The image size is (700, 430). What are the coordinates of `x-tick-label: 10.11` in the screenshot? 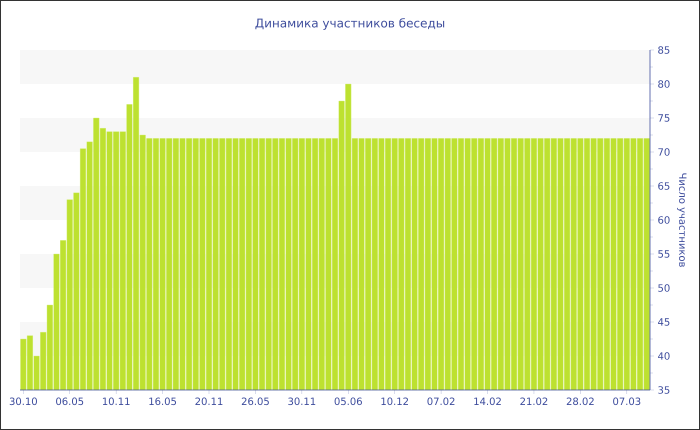 It's located at (116, 402).